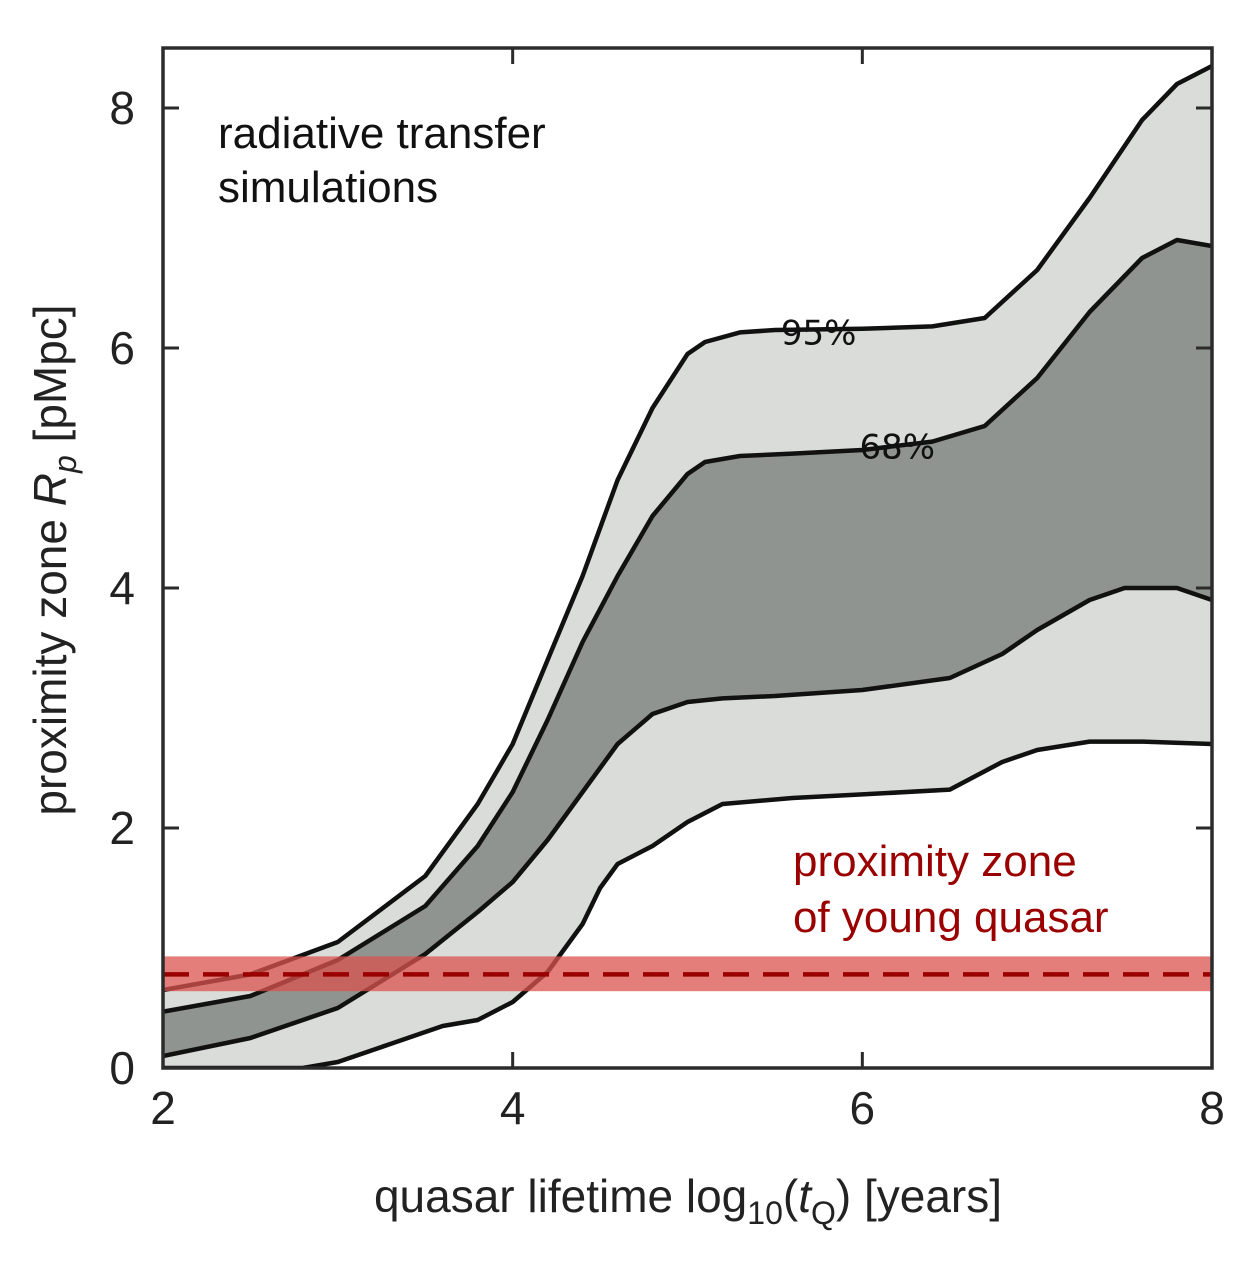  Describe the element at coordinates (122, 1068) in the screenshot. I see `y-tick-label-0: 0` at that location.